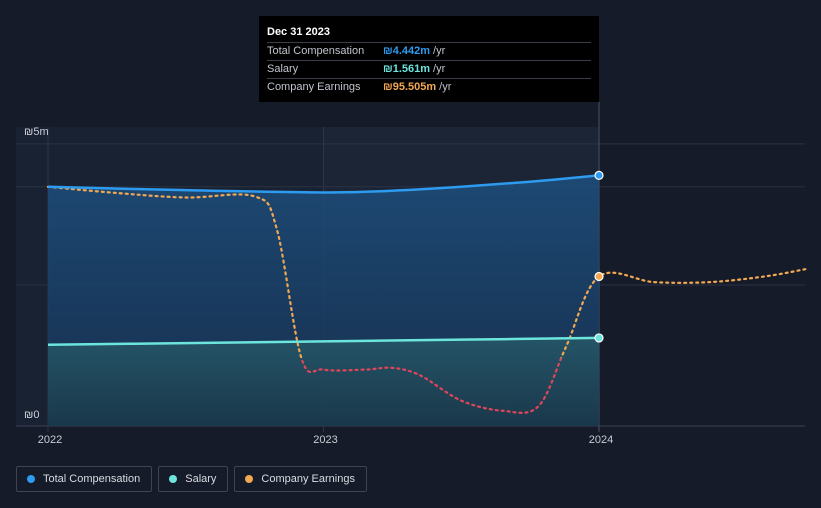 The width and height of the screenshot is (821, 508). Describe the element at coordinates (599, 256) in the screenshot. I see `markers` at that location.